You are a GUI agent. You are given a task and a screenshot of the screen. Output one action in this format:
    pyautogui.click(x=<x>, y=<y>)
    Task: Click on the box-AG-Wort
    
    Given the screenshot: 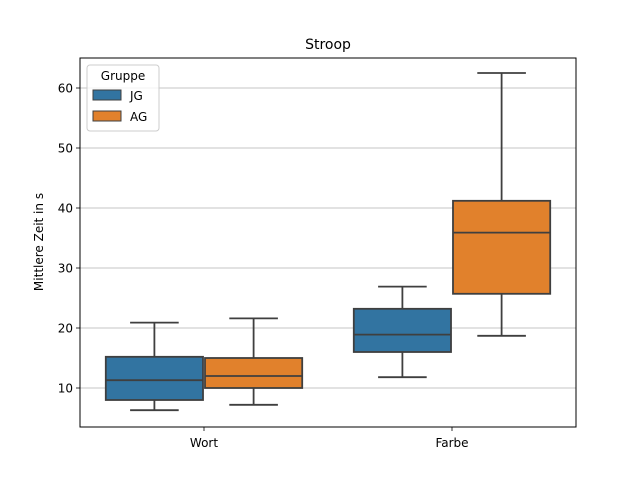 What is the action you would take?
    pyautogui.click(x=254, y=361)
    